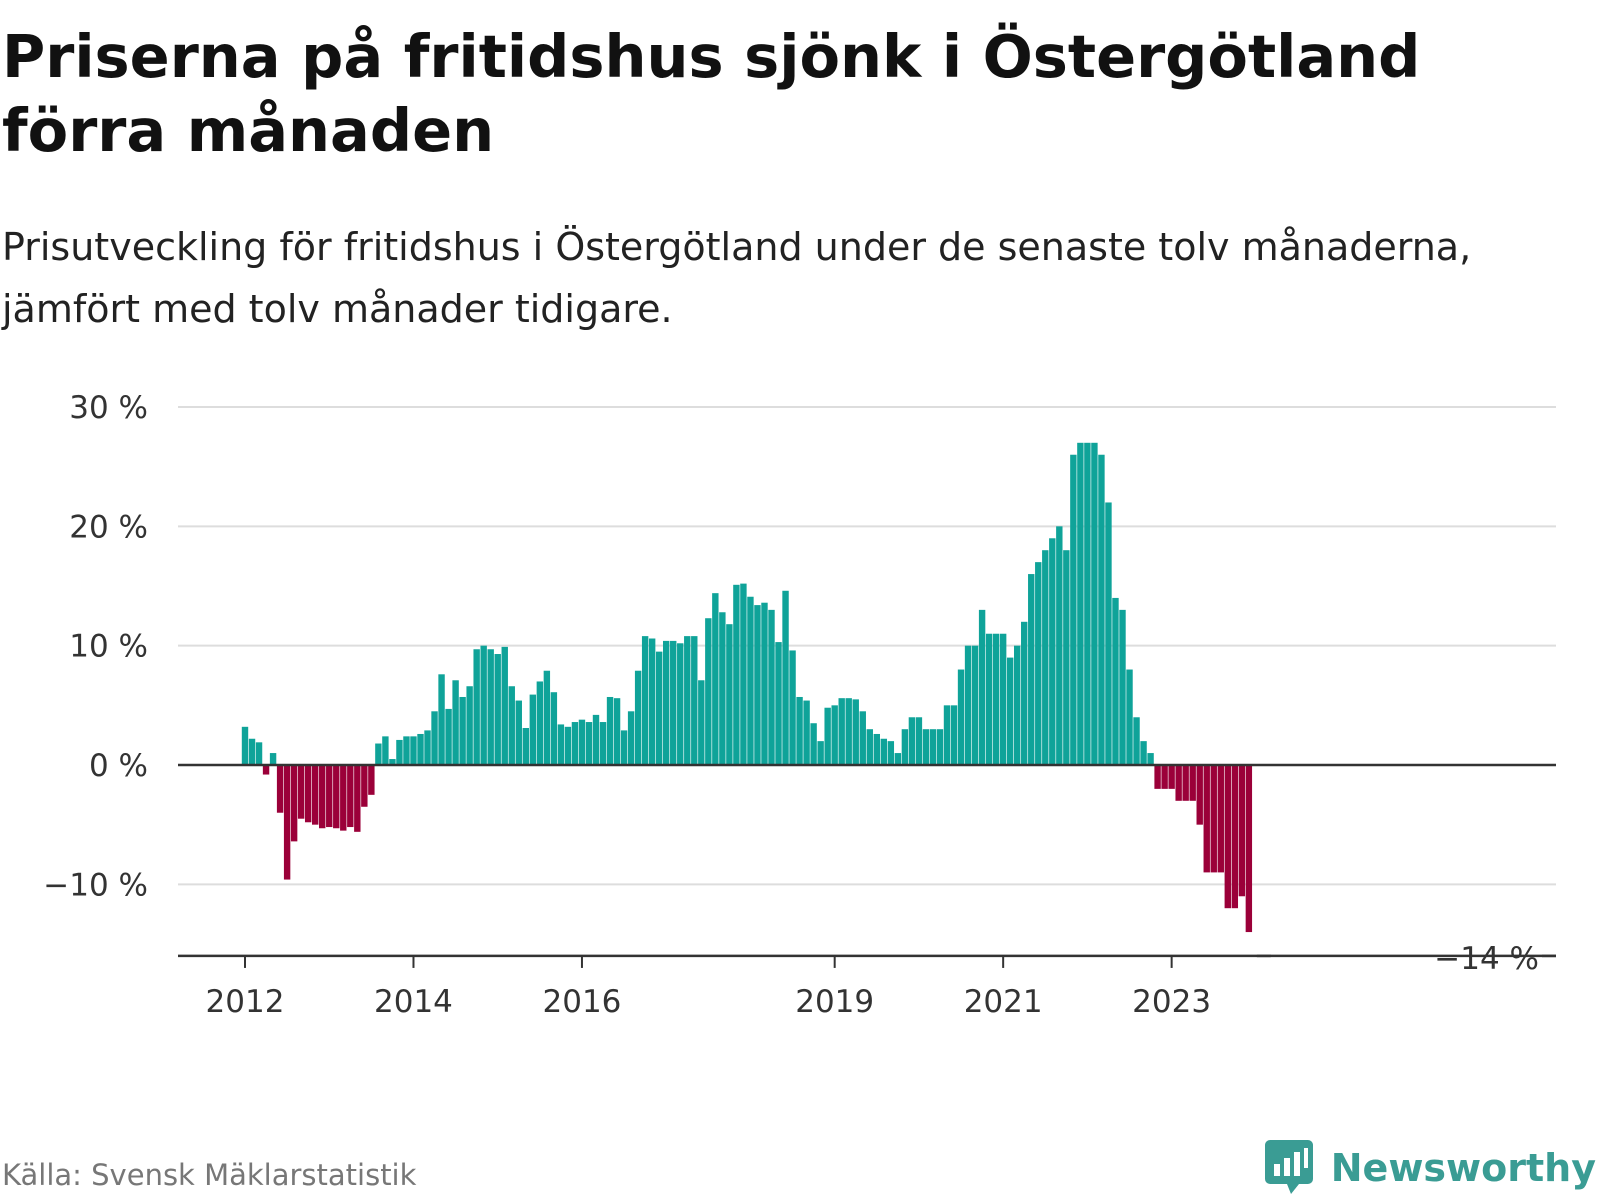 This screenshot has height=1200, width=1600. What do you see at coordinates (1171, 1002) in the screenshot?
I see `x-tick-label: 2023` at bounding box center [1171, 1002].